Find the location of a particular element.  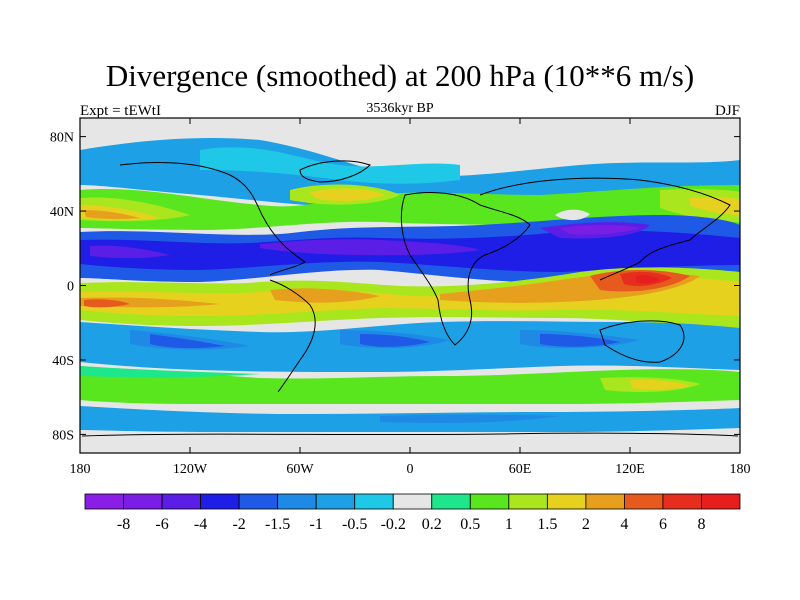

experiment-label: Expt = tEWtI is located at coordinates (120, 111).